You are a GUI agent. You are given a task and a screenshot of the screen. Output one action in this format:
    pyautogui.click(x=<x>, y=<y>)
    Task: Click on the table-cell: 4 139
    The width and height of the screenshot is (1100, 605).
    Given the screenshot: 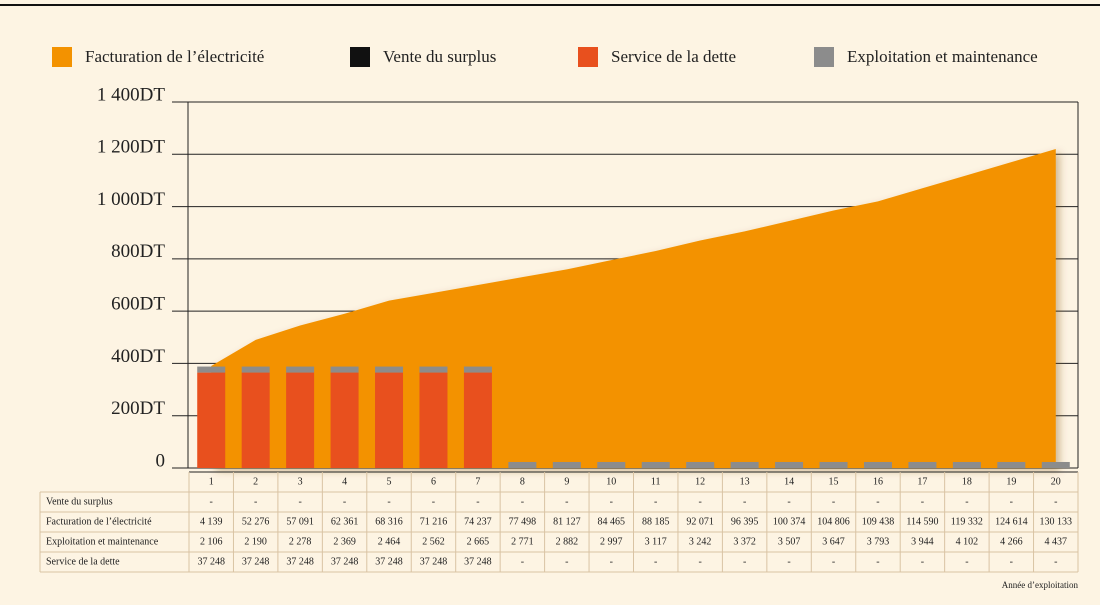 What is the action you would take?
    pyautogui.click(x=211, y=521)
    